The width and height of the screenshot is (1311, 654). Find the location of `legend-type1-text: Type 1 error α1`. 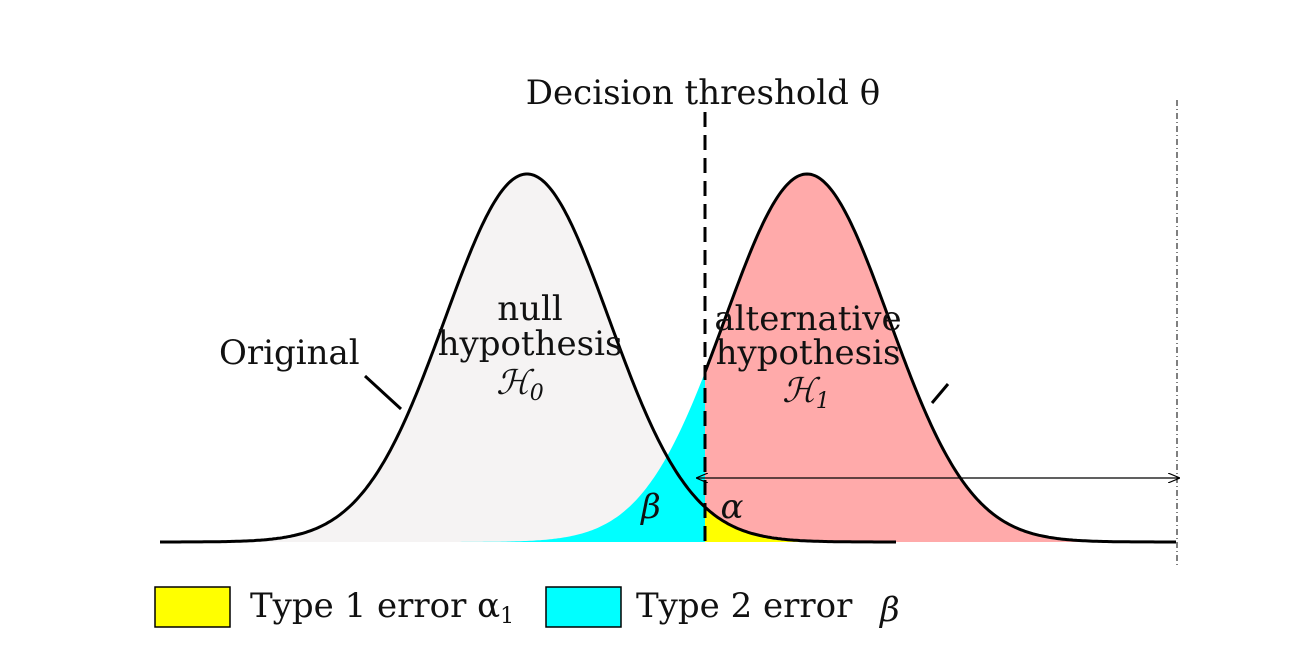

legend-type1-text: Type 1 error α1 is located at coordinates (382, 607).